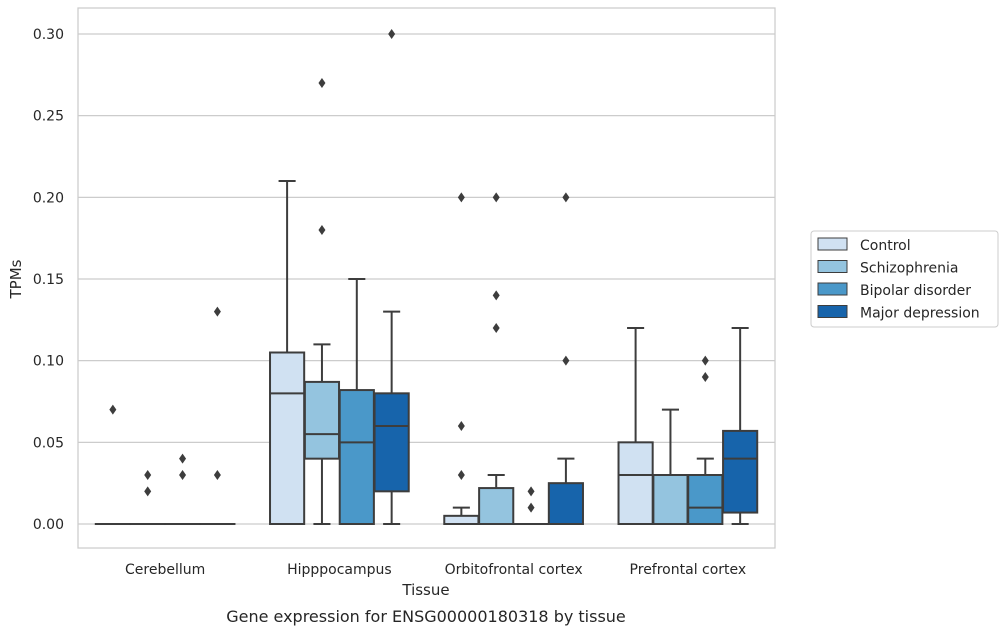  Describe the element at coordinates (915, 291) in the screenshot. I see `legend-label: Bipolar disorder` at that location.